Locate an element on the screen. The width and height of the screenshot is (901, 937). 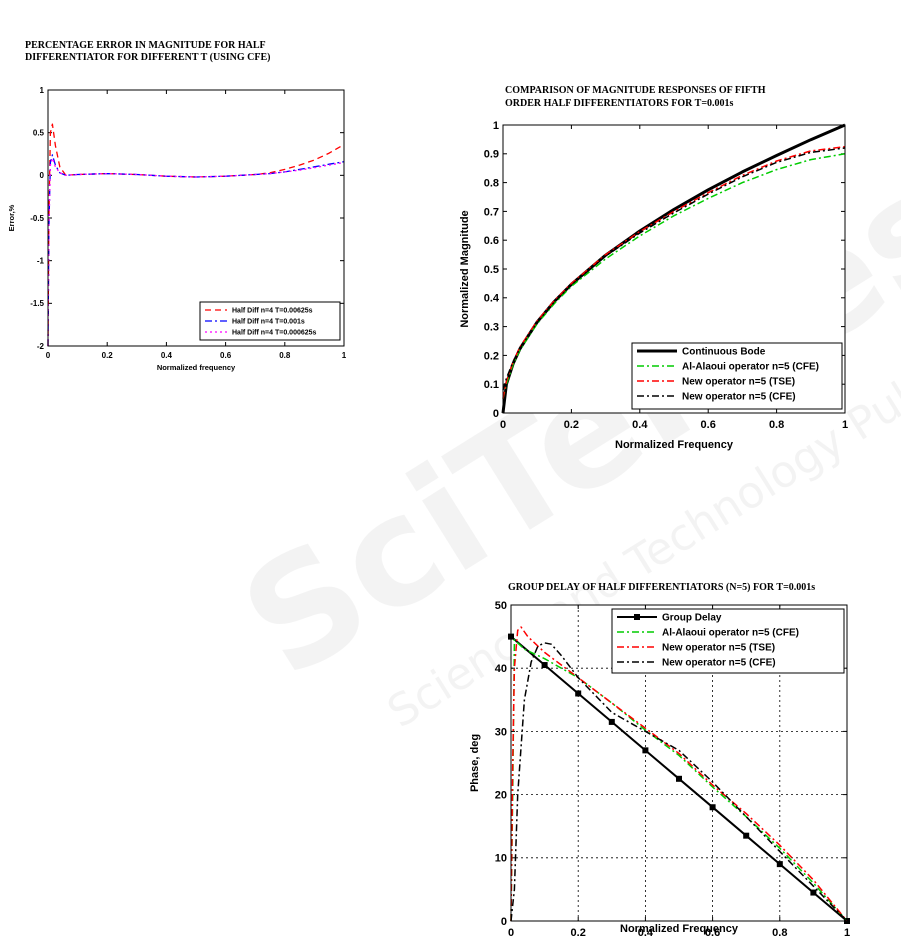
chart1-y-tick-label: 0.1 is located at coordinates (491, 385).